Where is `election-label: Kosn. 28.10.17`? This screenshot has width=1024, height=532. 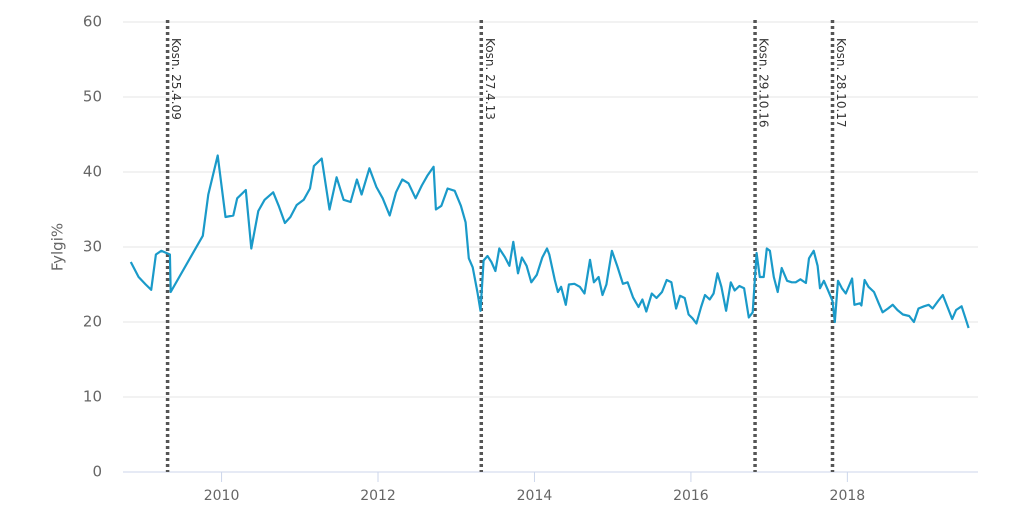 election-label: Kosn. 28.10.17 is located at coordinates (841, 83).